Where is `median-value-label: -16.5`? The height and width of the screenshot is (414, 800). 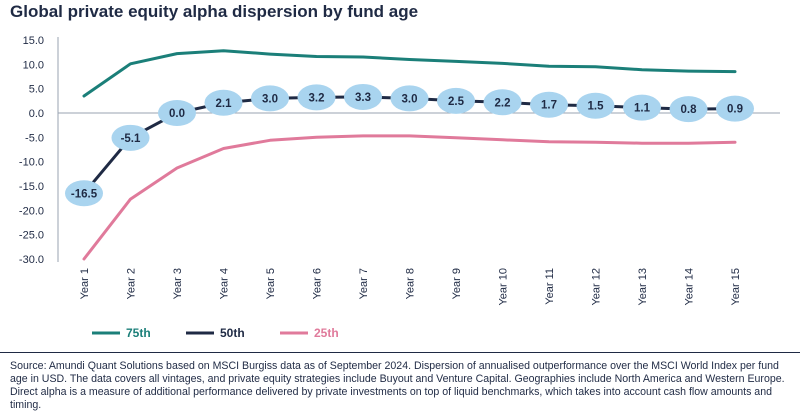
median-value-label: -16.5 is located at coordinates (84, 194).